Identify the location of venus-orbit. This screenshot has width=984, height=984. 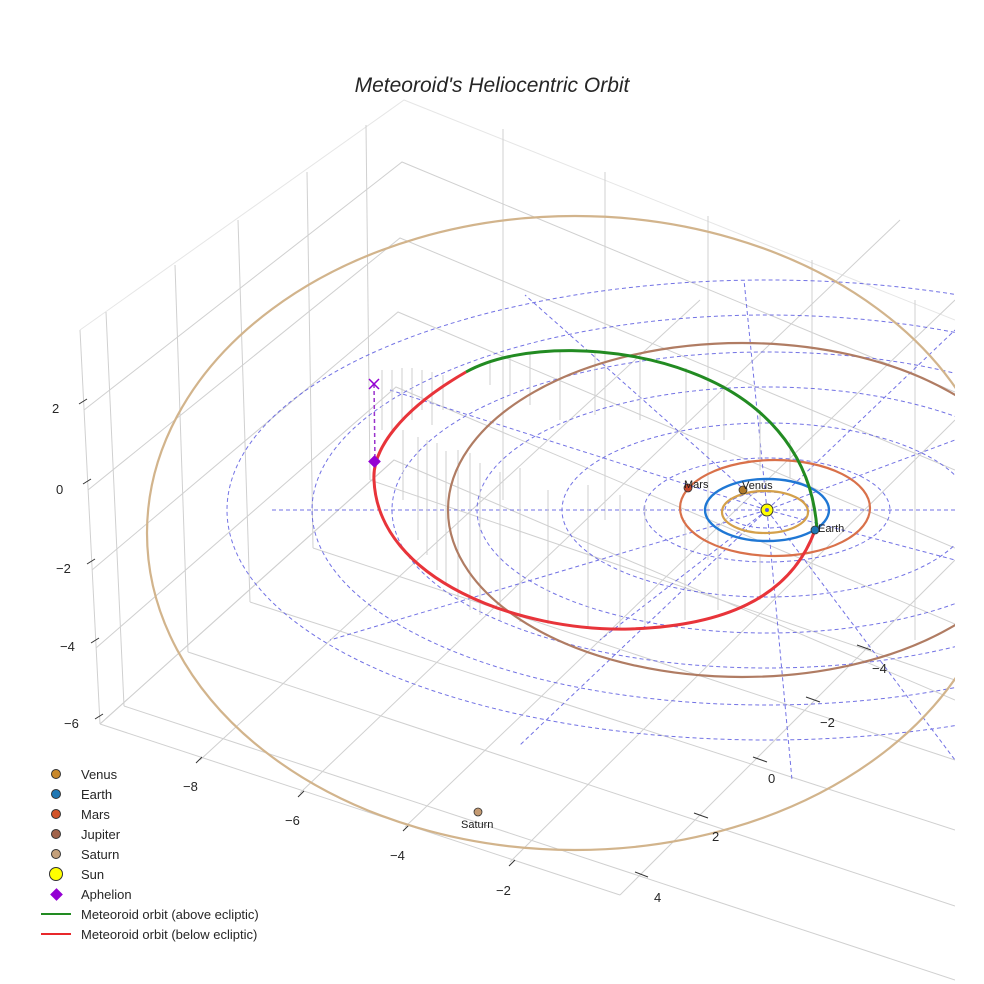
(765, 512).